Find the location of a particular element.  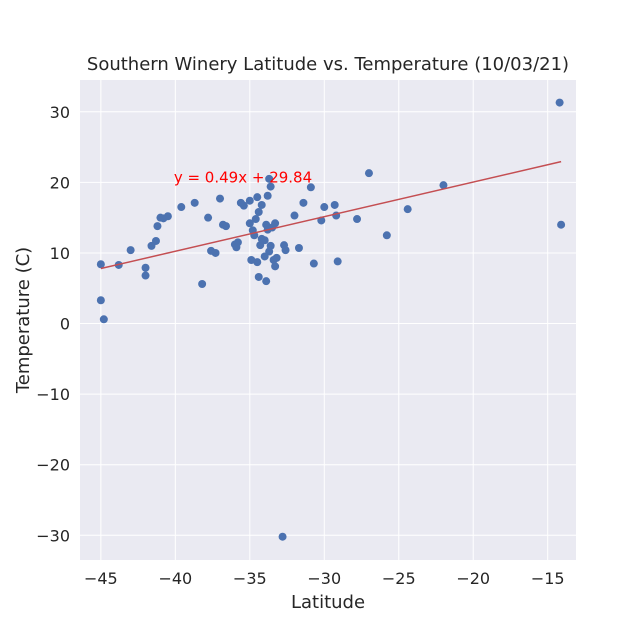

x-tick-label: −15 is located at coordinates (548, 578).